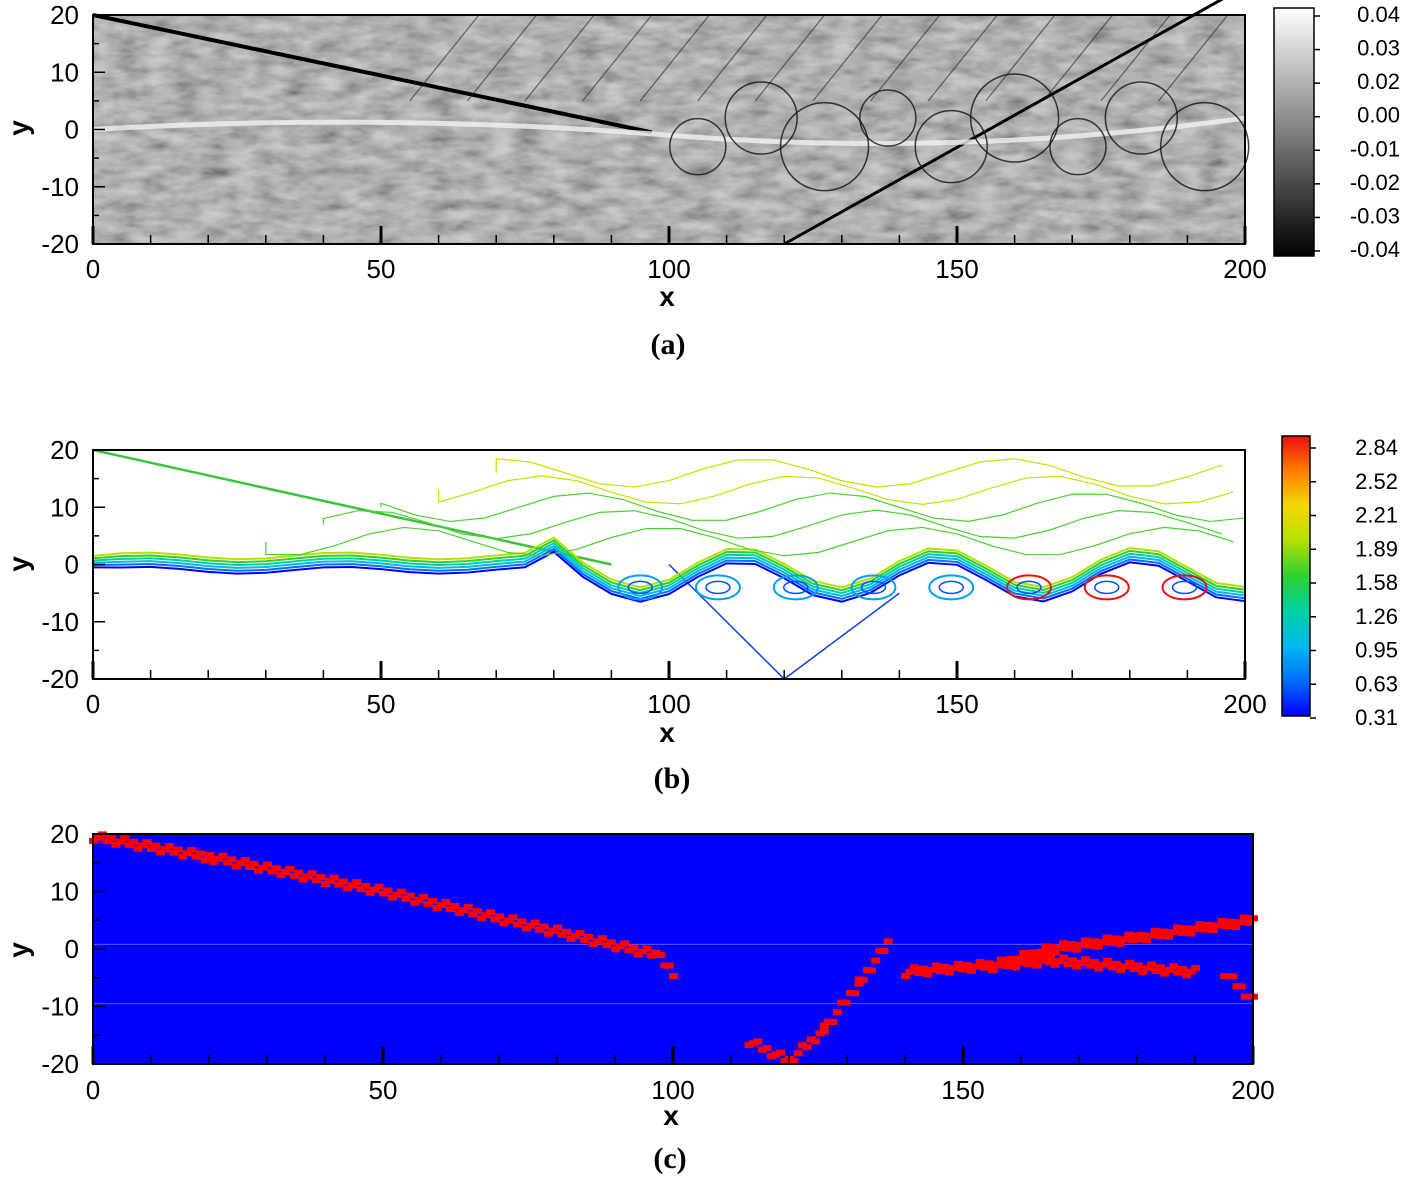  Describe the element at coordinates (668, 344) in the screenshot. I see `panel-a-caption: (a)` at that location.